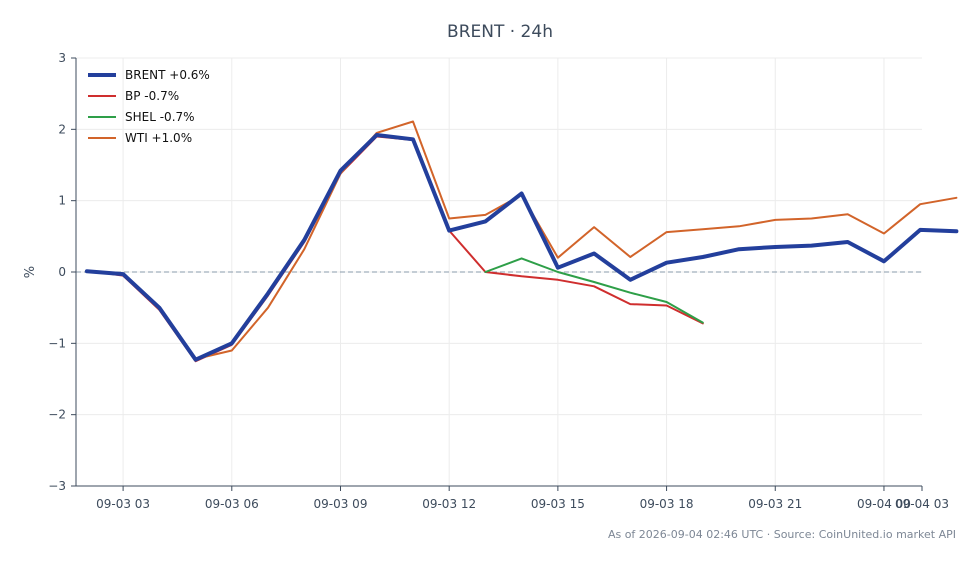 The height and width of the screenshot is (568, 980). What do you see at coordinates (62, 201) in the screenshot?
I see `y-tick-label: 1` at bounding box center [62, 201].